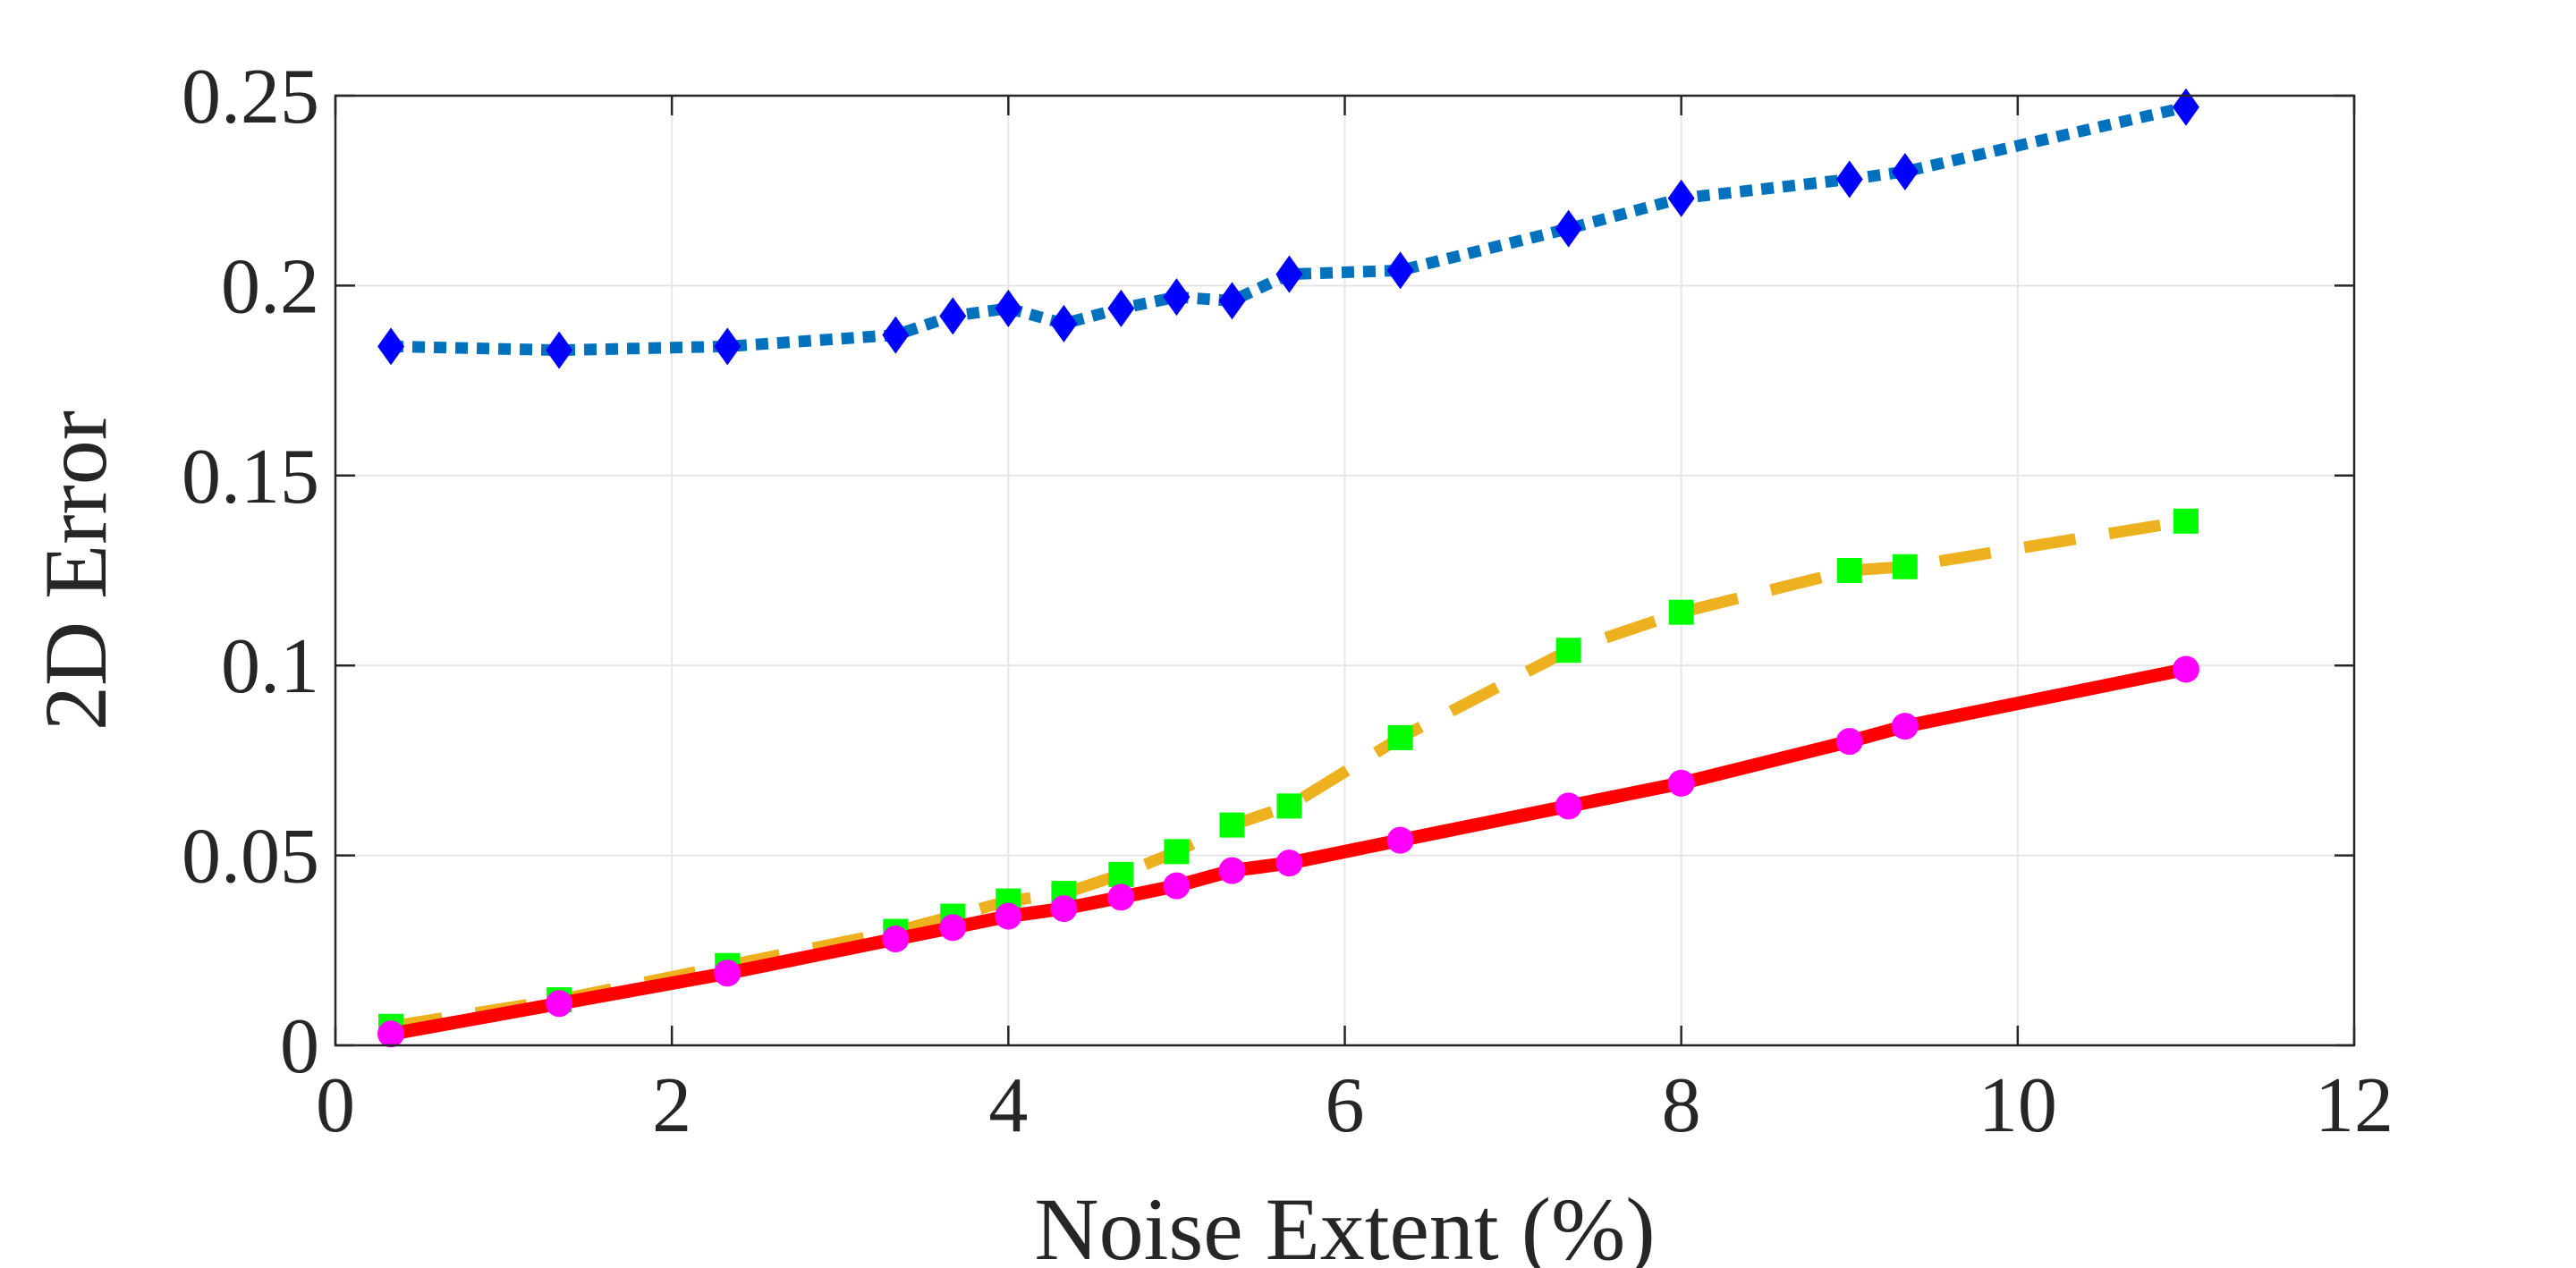 The width and height of the screenshot is (2576, 1268). Describe the element at coordinates (250, 857) in the screenshot. I see `y-tick-label: 0.05` at that location.